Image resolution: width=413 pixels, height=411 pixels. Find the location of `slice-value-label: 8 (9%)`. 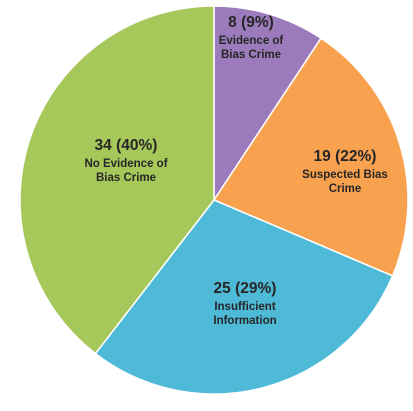

slice-value-label: 8 (9%) is located at coordinates (251, 22).